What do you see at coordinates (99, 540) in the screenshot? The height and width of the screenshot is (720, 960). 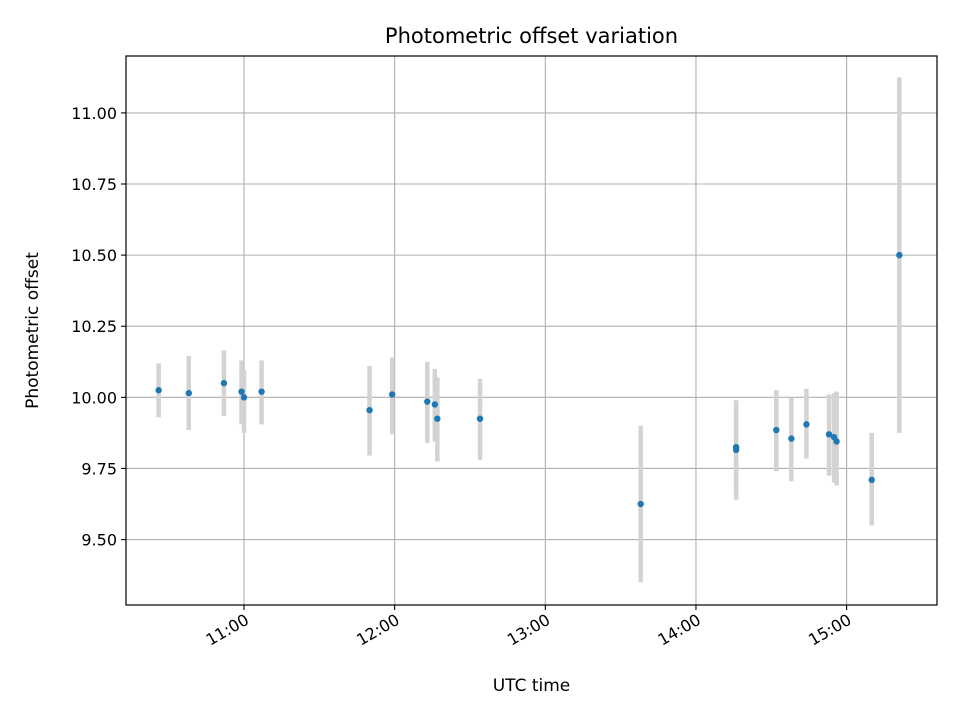 I see `y-tick-label: 9.50` at bounding box center [99, 540].